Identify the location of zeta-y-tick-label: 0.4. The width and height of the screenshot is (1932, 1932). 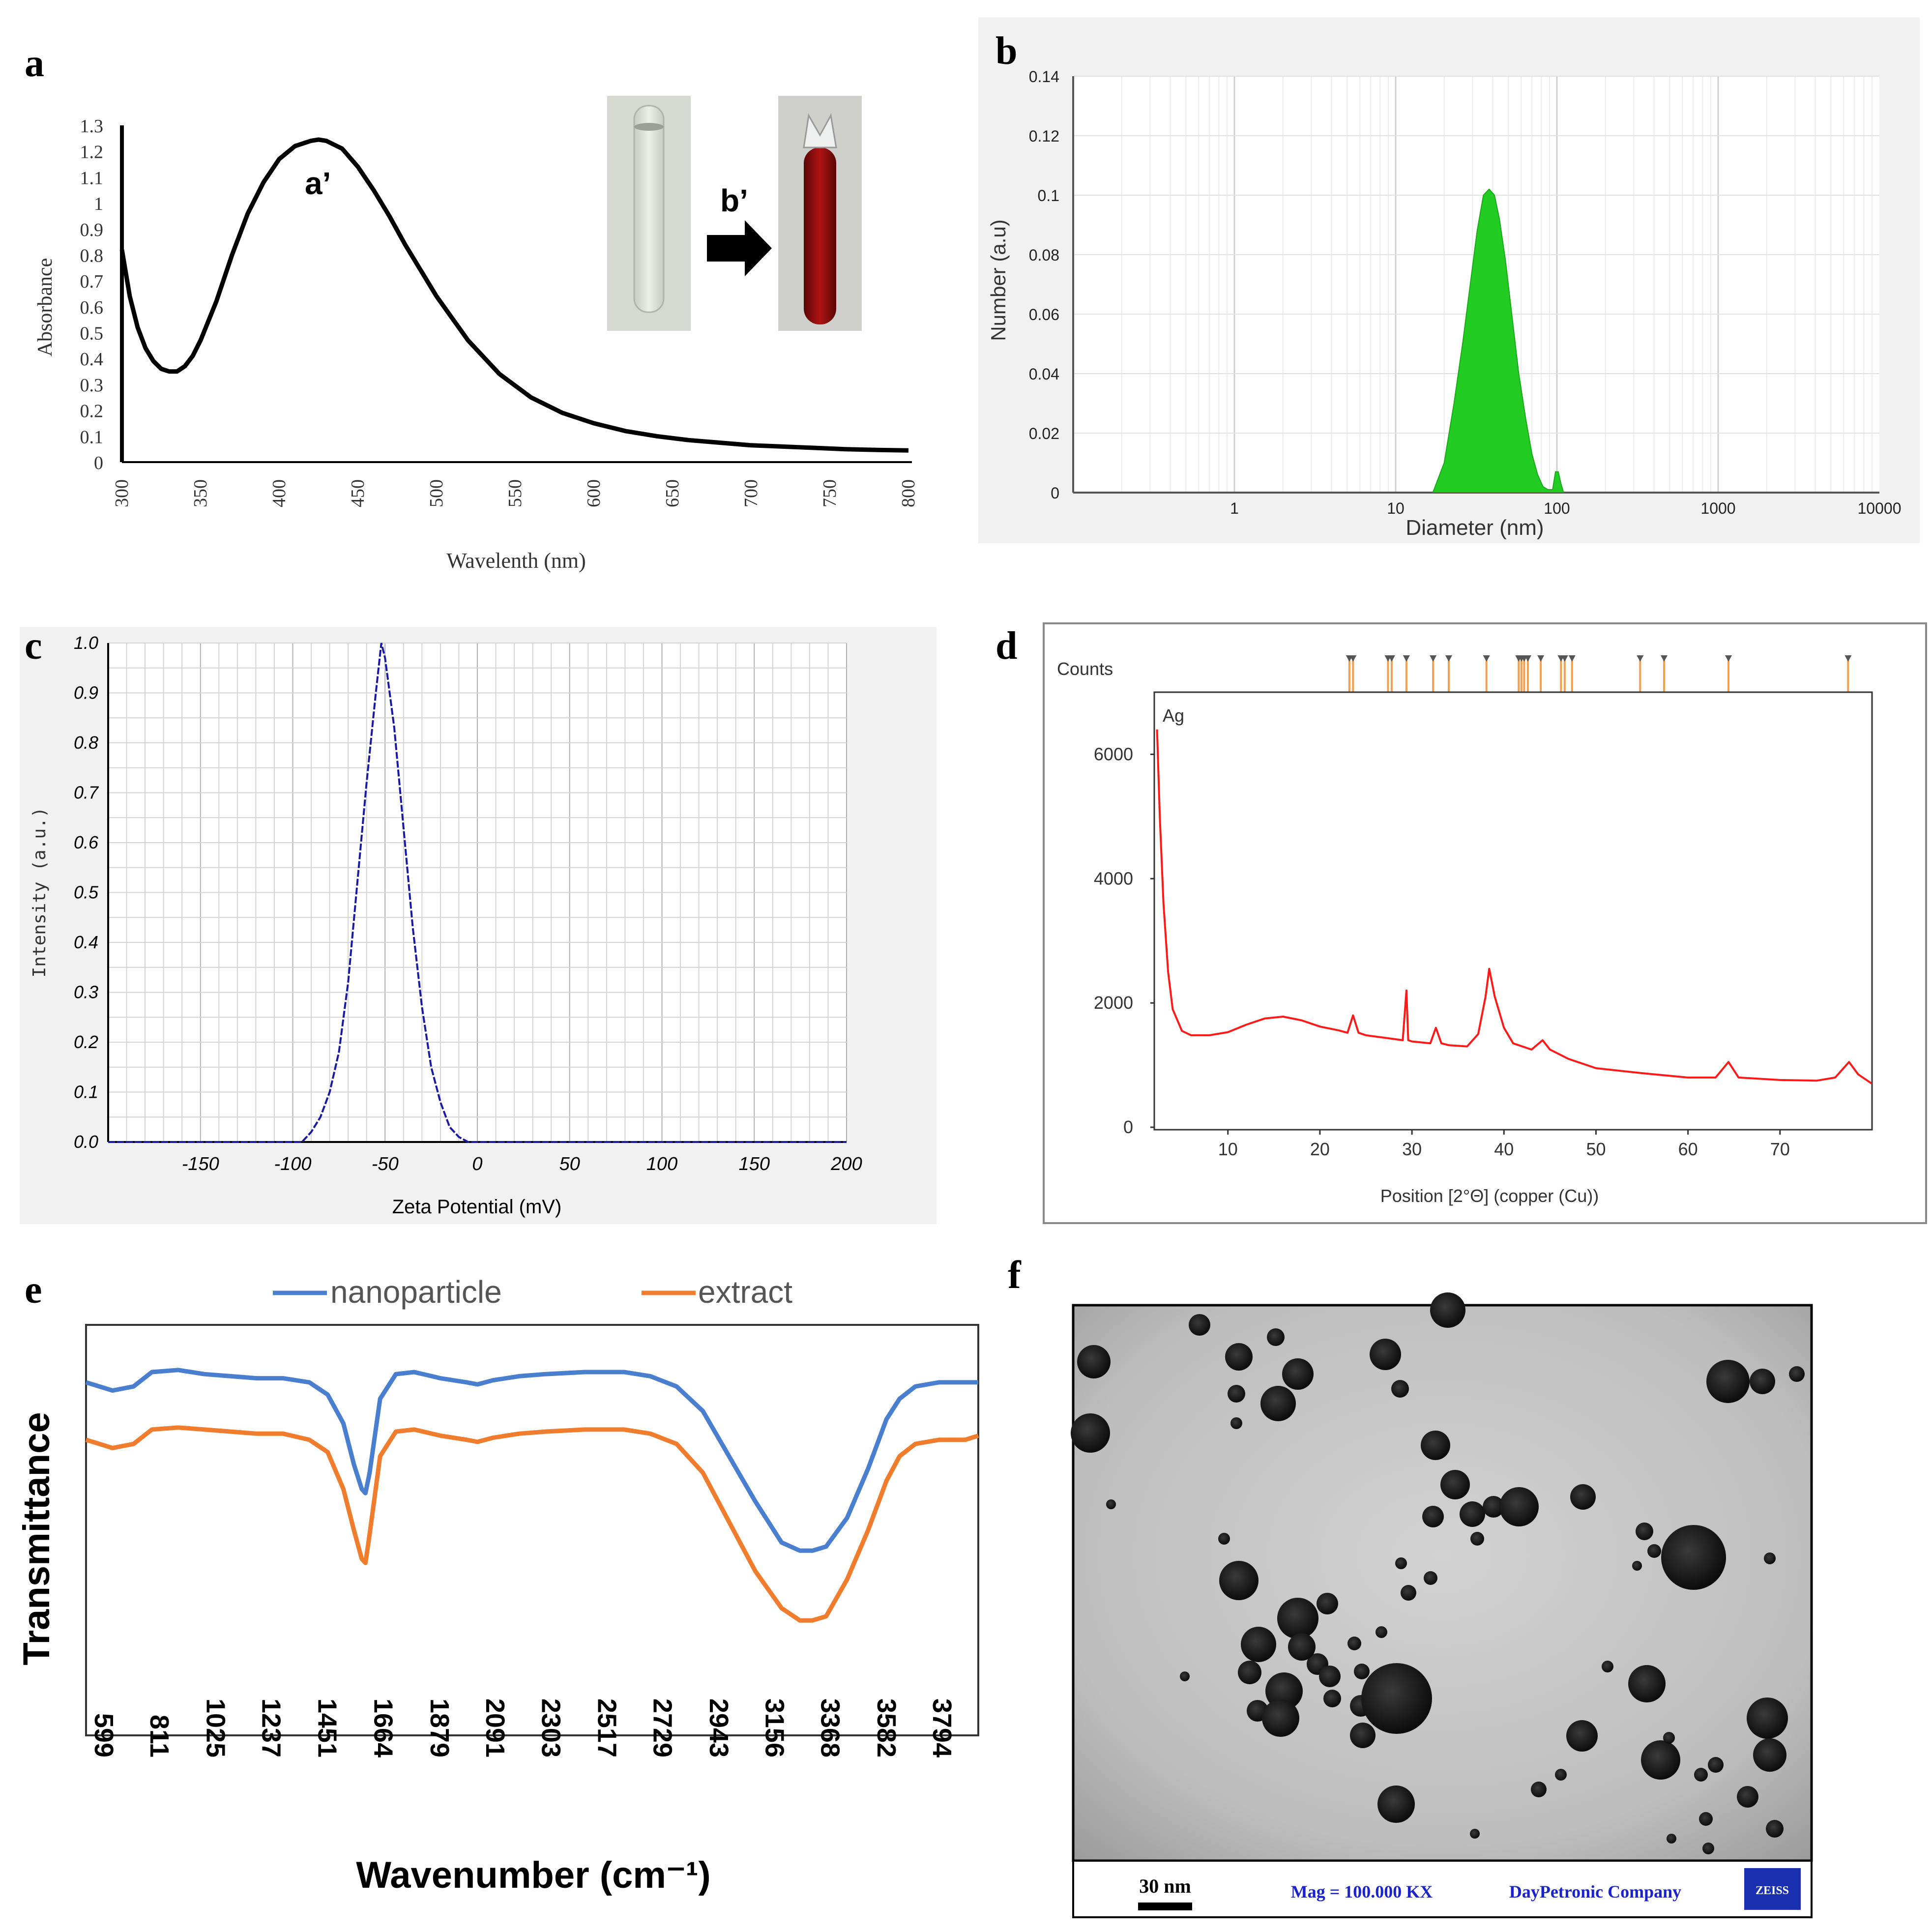
(86, 942).